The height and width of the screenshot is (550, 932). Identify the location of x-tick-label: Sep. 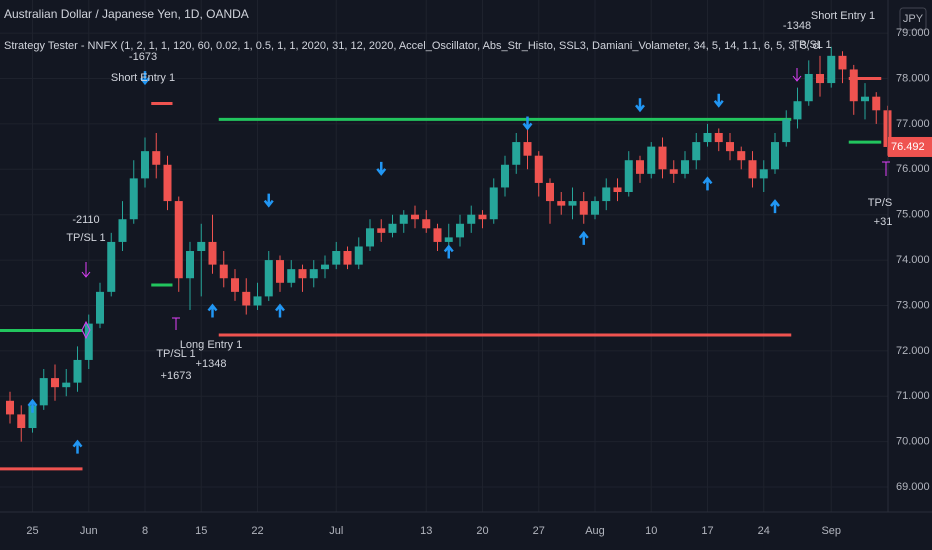
(831, 531).